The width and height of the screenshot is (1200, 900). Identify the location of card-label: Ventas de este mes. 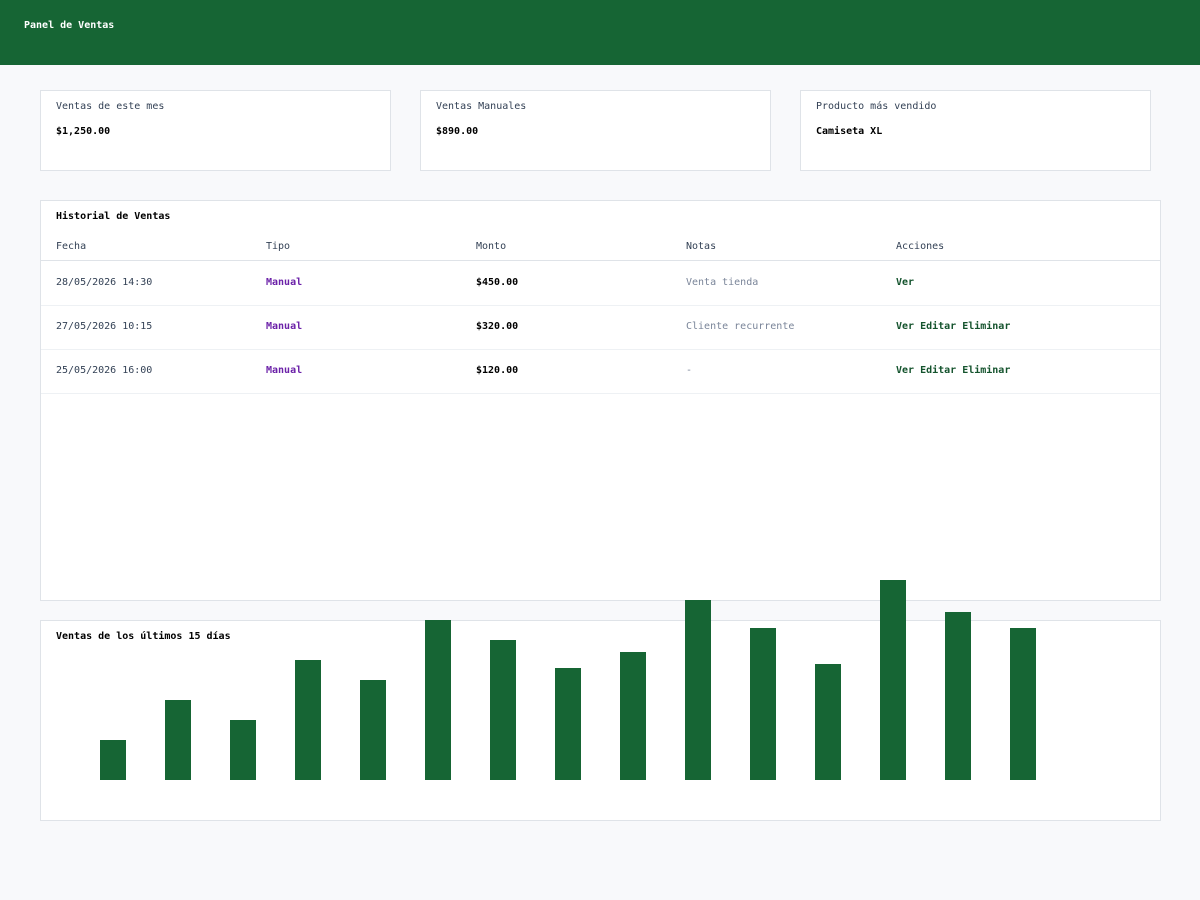
(110, 106).